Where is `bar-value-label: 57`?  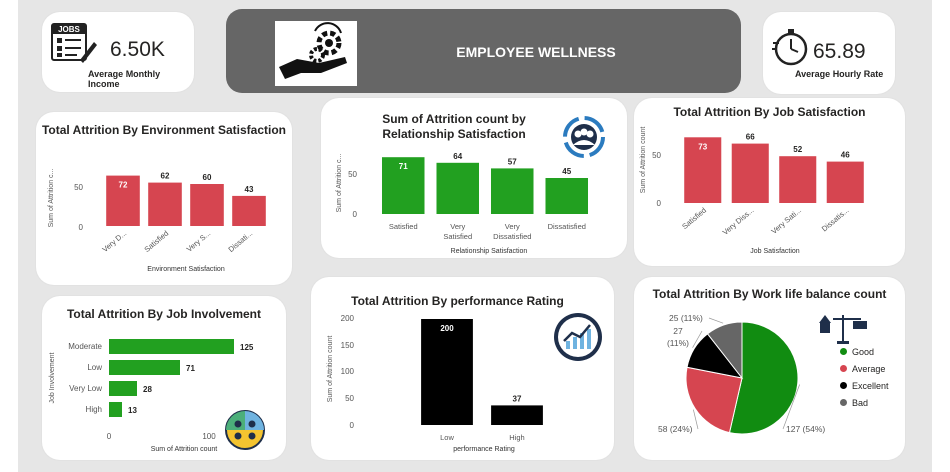 bar-value-label: 57 is located at coordinates (512, 161).